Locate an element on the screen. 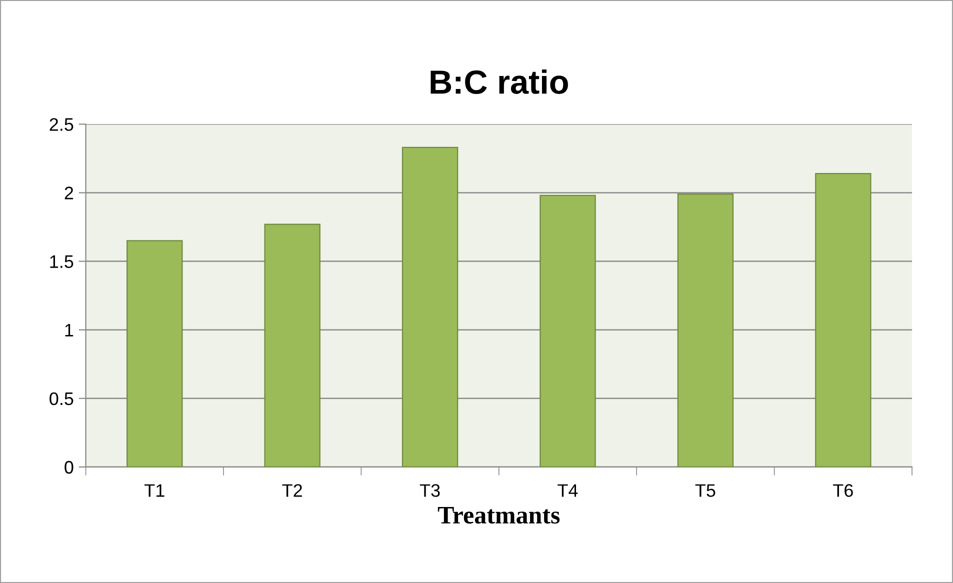 This screenshot has width=953, height=583. y-tick-label: 0 is located at coordinates (69, 467).